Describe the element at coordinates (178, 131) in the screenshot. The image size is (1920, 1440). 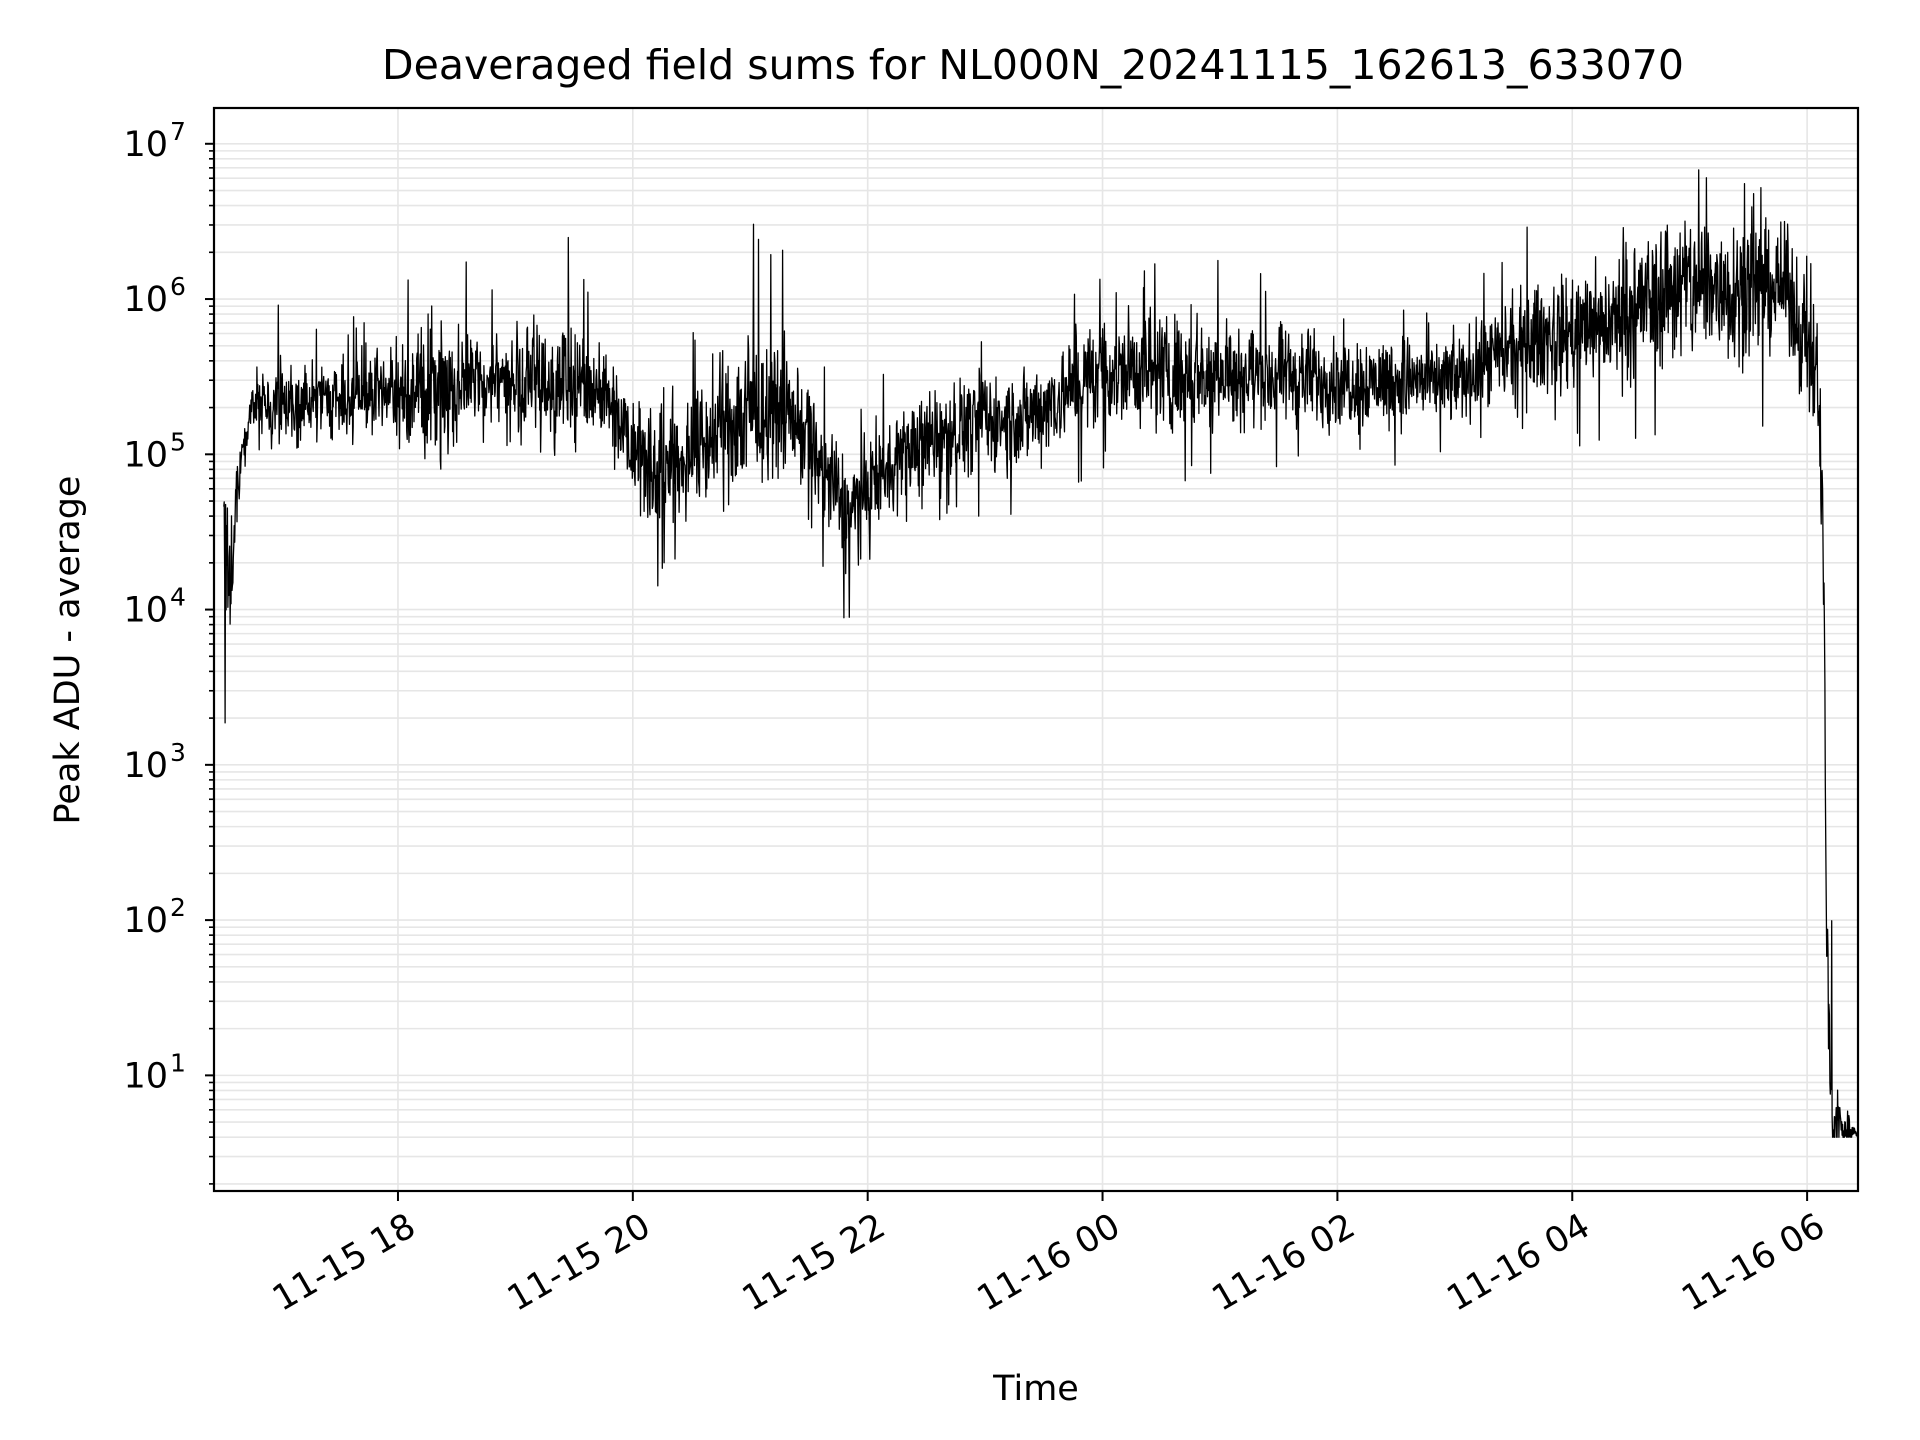
I see `y-tick-exponent: 7` at that location.